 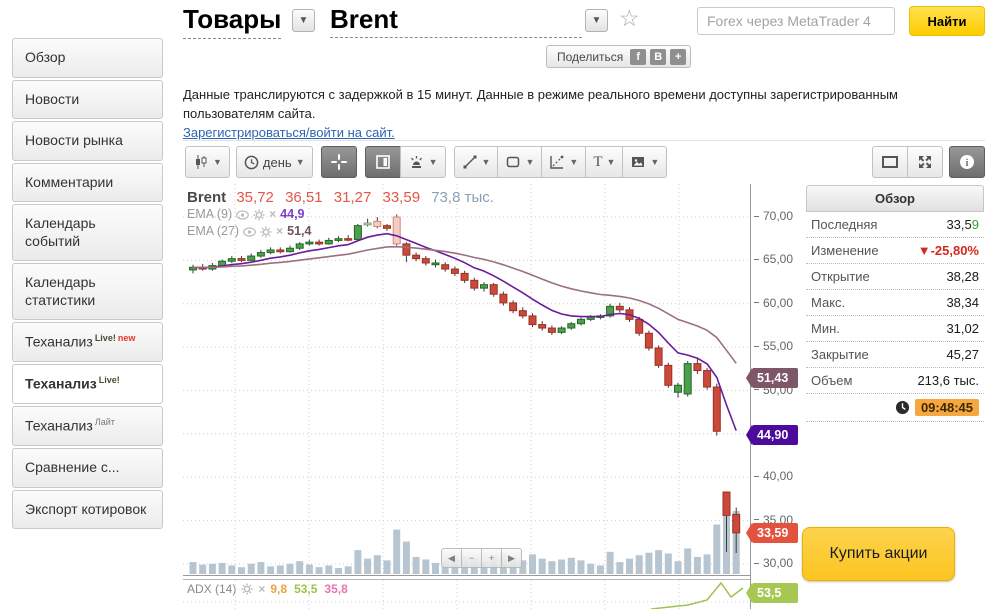 What do you see at coordinates (306, 589) in the screenshot?
I see `adx-value: 53,5` at bounding box center [306, 589].